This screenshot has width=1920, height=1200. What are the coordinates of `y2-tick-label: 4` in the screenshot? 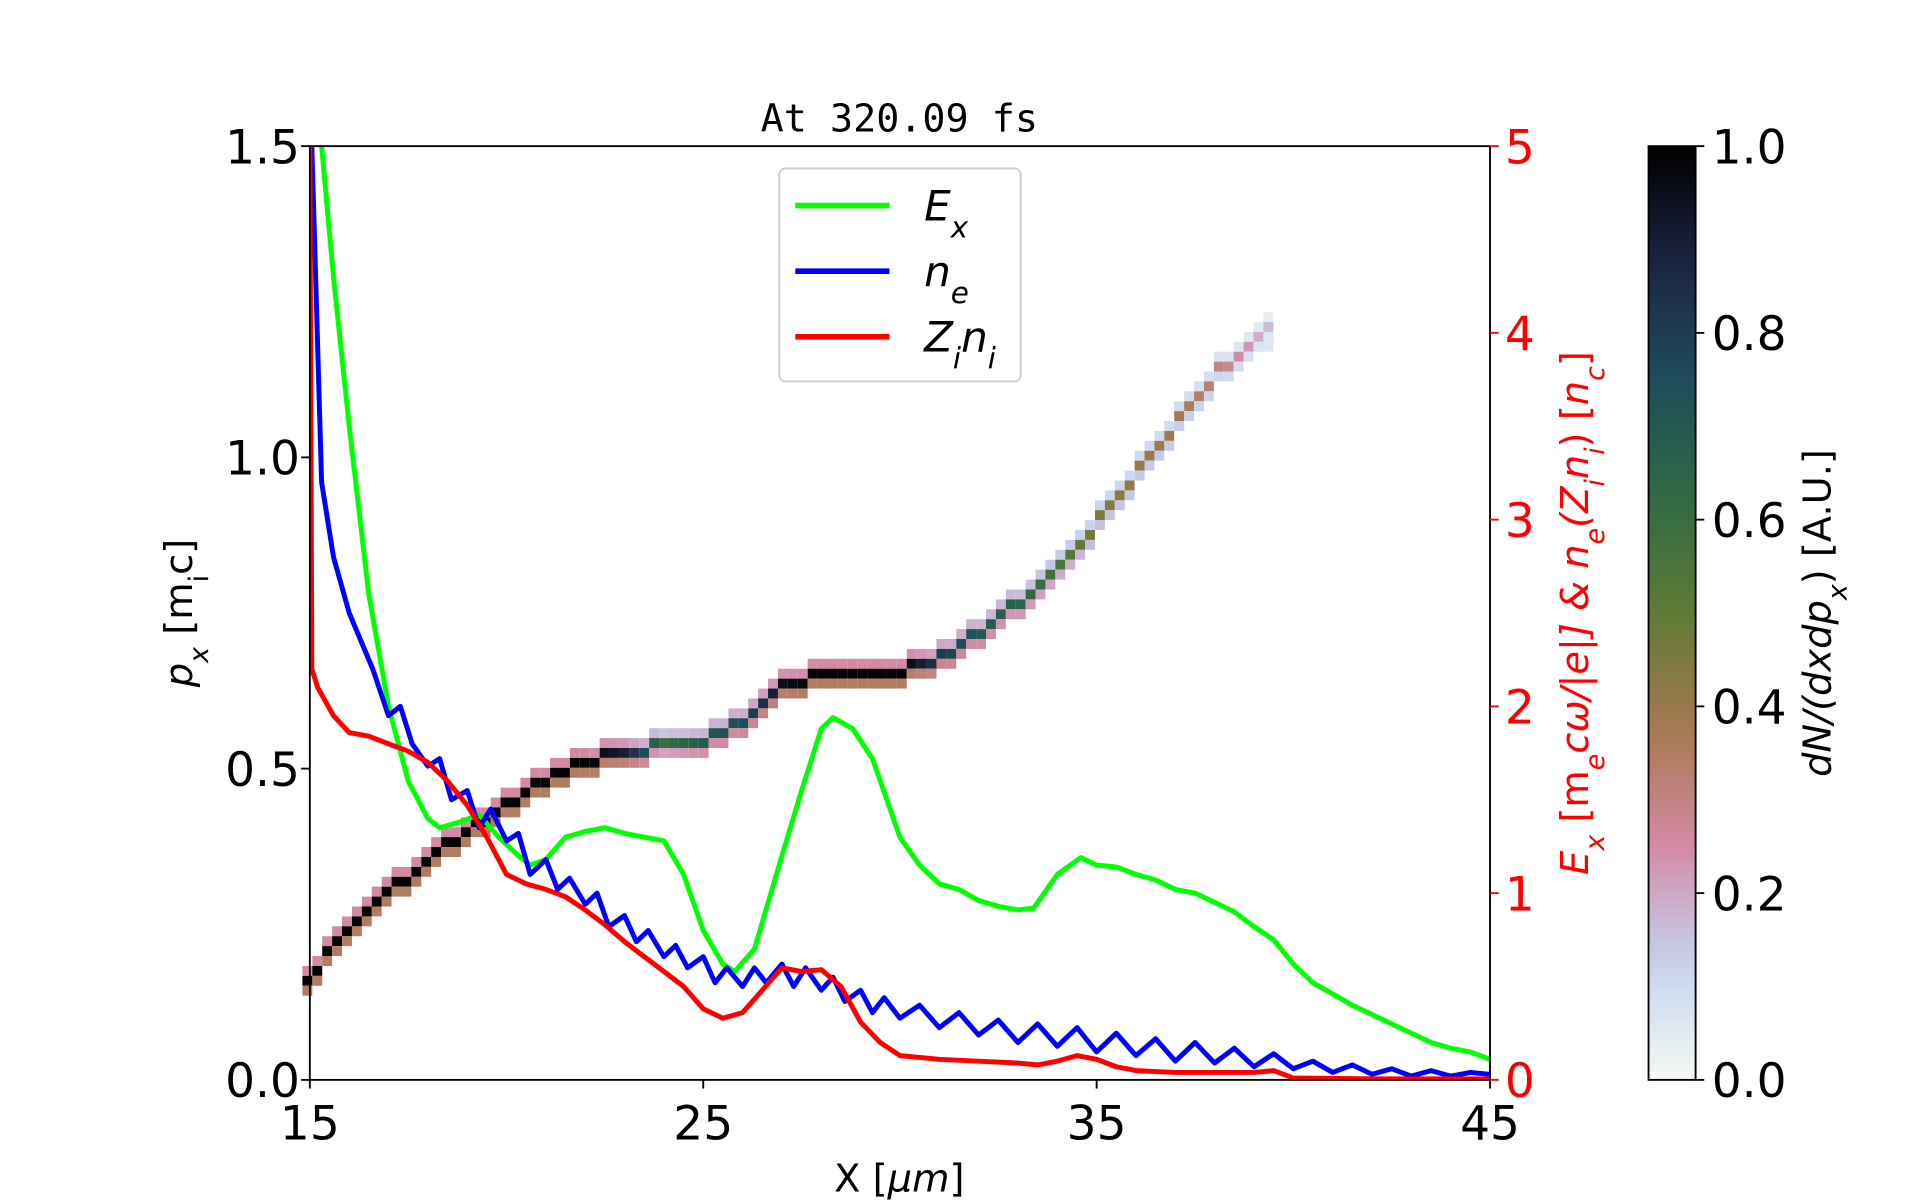 It's located at (1520, 334).